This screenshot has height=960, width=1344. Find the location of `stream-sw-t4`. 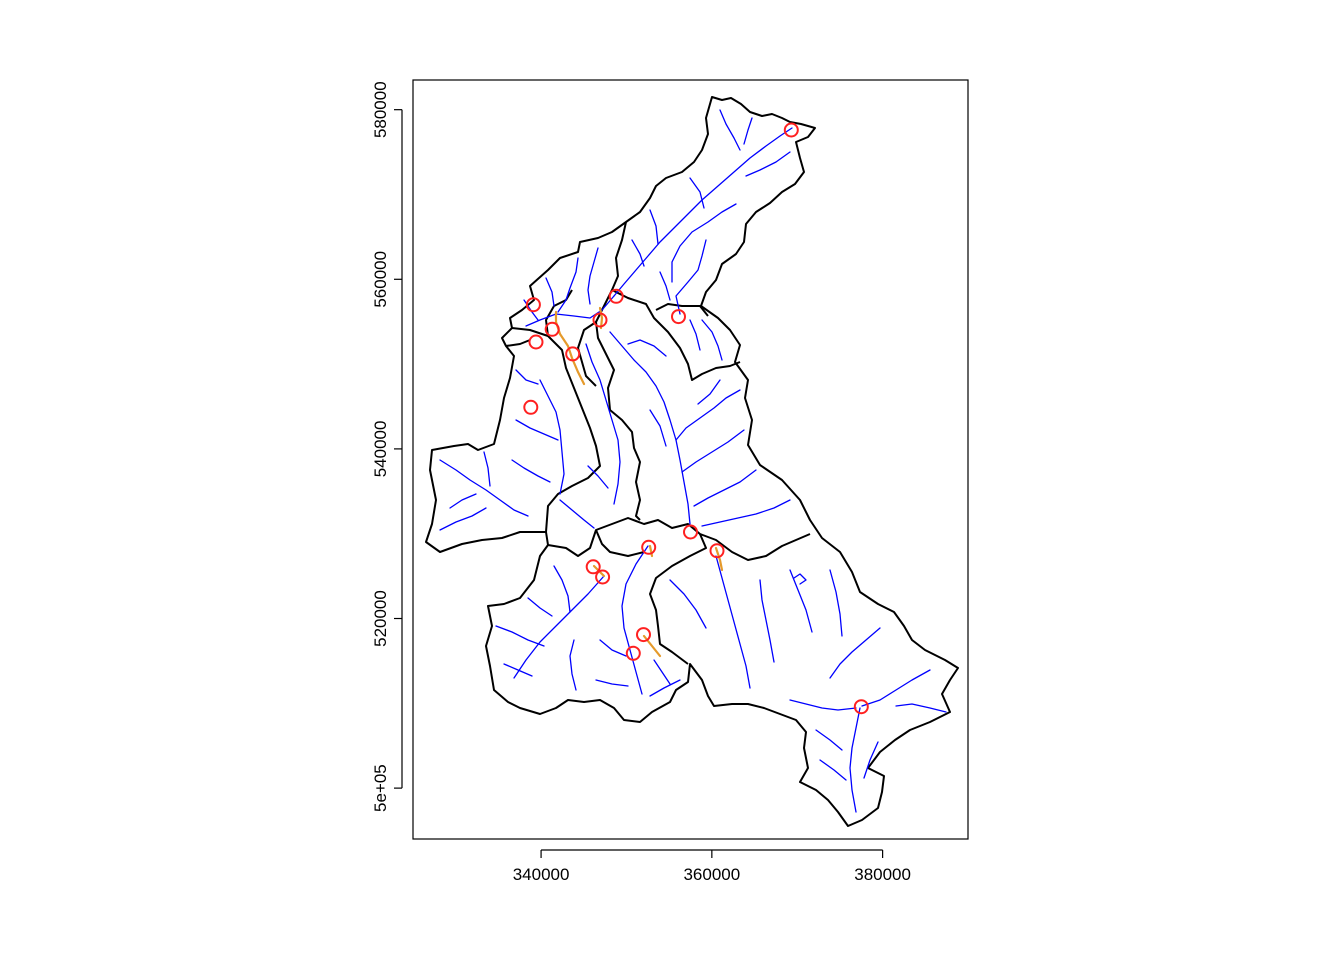

stream-sw-t4 is located at coordinates (540, 607).